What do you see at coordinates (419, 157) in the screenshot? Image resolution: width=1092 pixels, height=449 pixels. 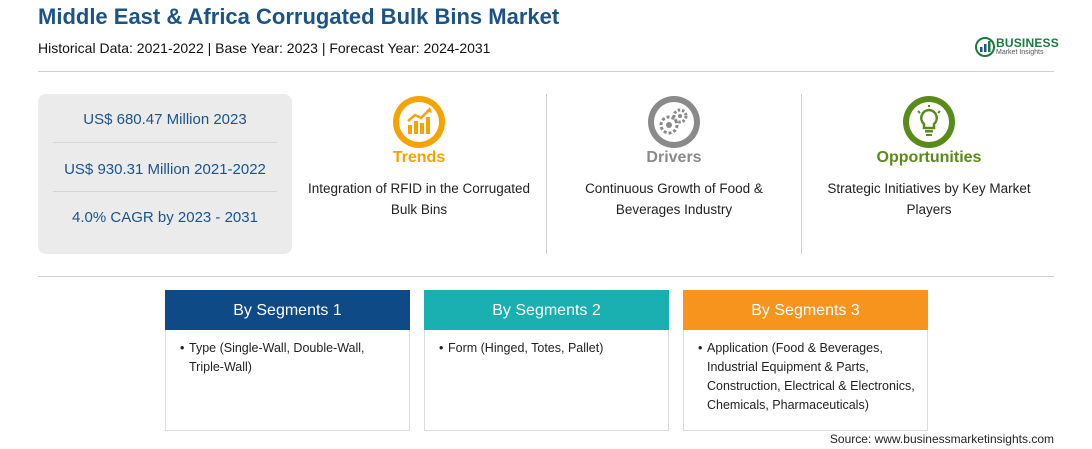 I see `factor-heading: Trends` at bounding box center [419, 157].